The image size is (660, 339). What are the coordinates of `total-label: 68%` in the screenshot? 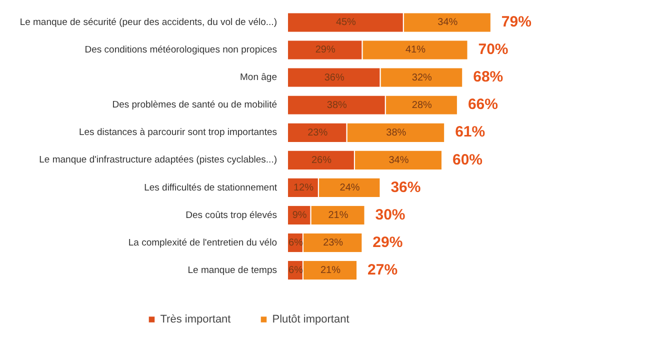 It's located at (488, 77).